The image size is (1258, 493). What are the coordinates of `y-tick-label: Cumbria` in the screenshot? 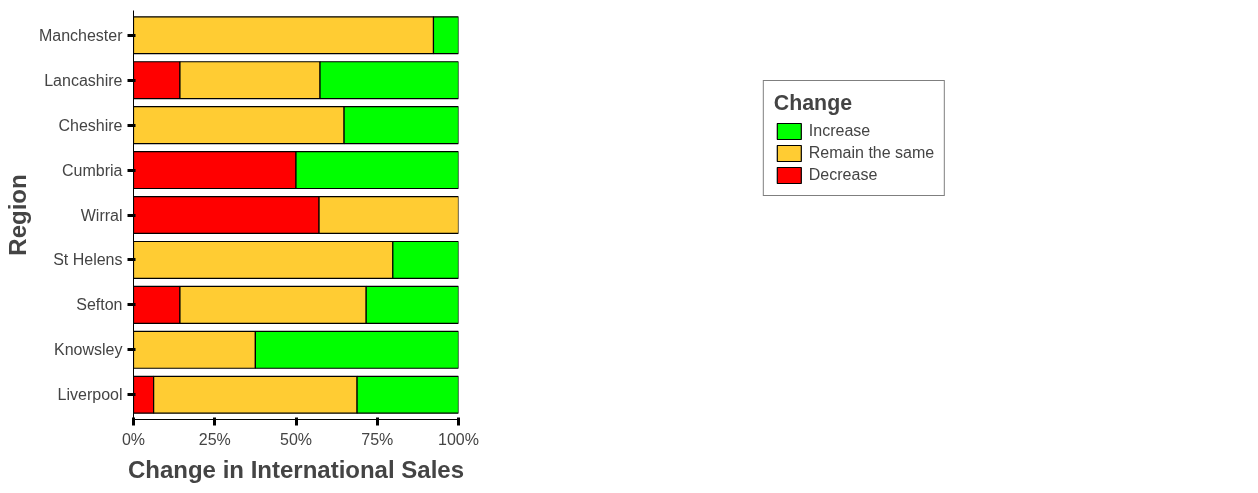 It's located at (92, 170).